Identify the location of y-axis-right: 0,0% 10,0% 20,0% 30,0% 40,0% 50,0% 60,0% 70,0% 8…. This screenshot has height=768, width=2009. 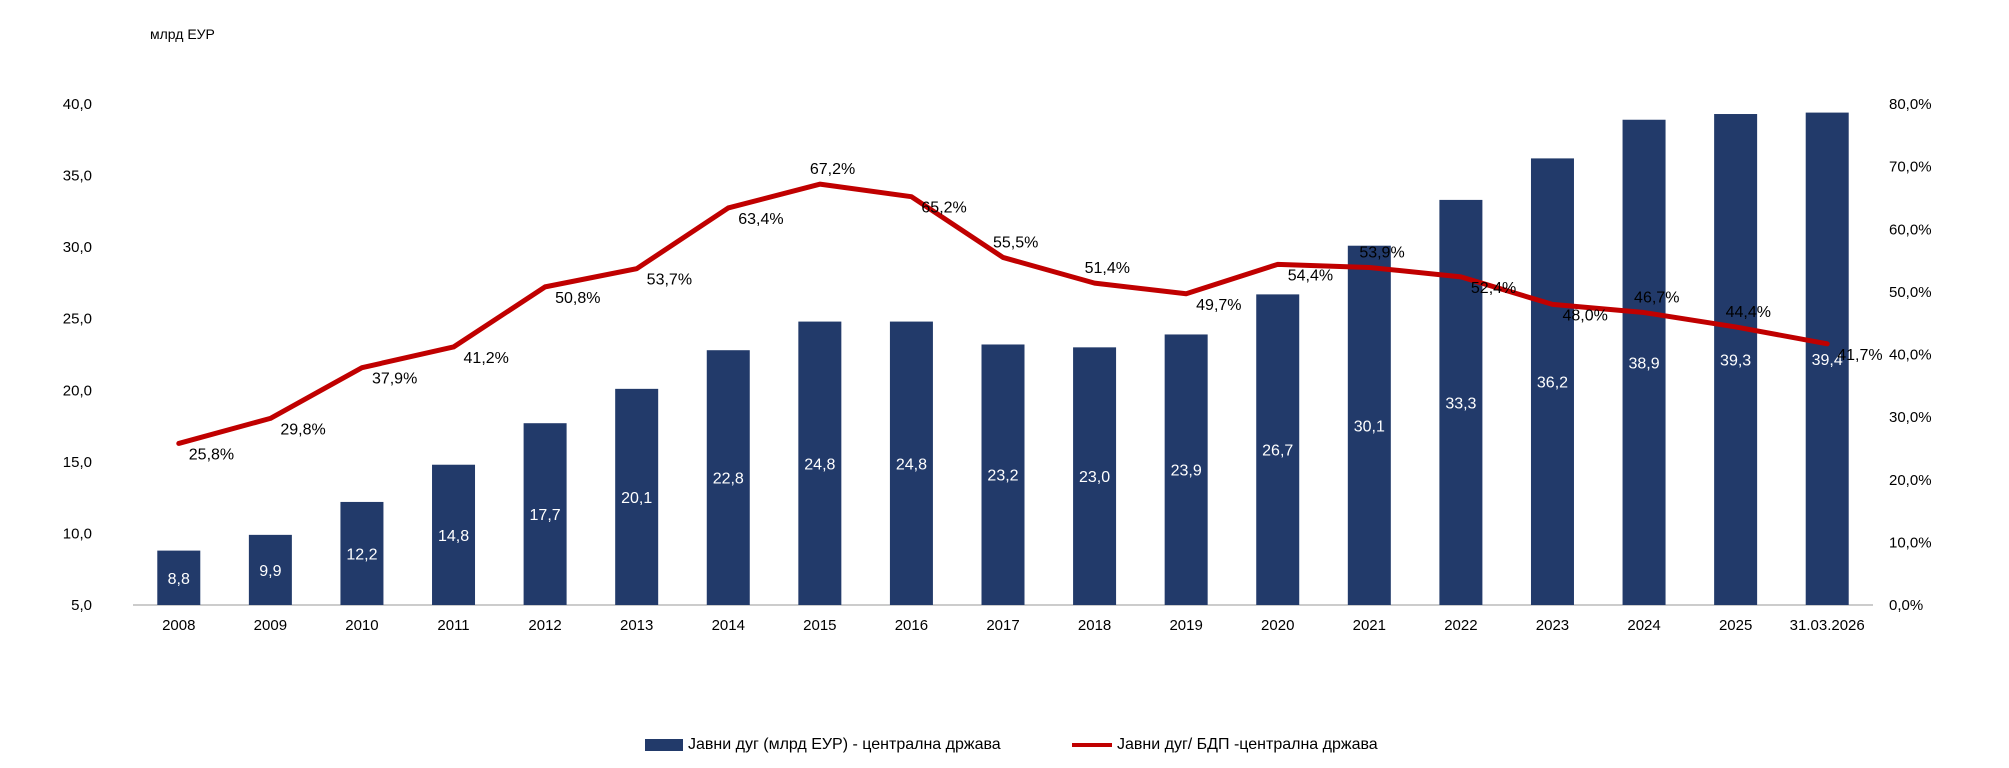
(1910, 355).